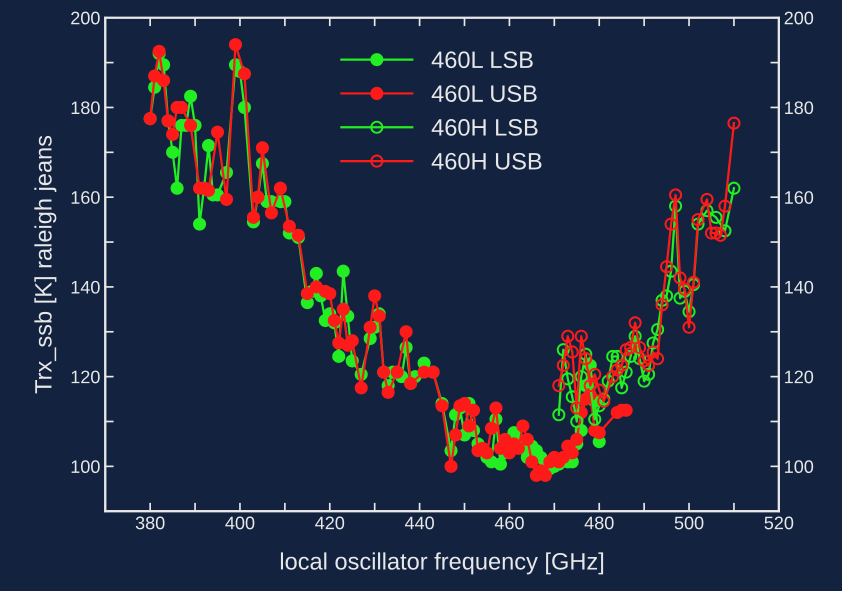  I want to click on y-tick-label: 180, so click(86, 107).